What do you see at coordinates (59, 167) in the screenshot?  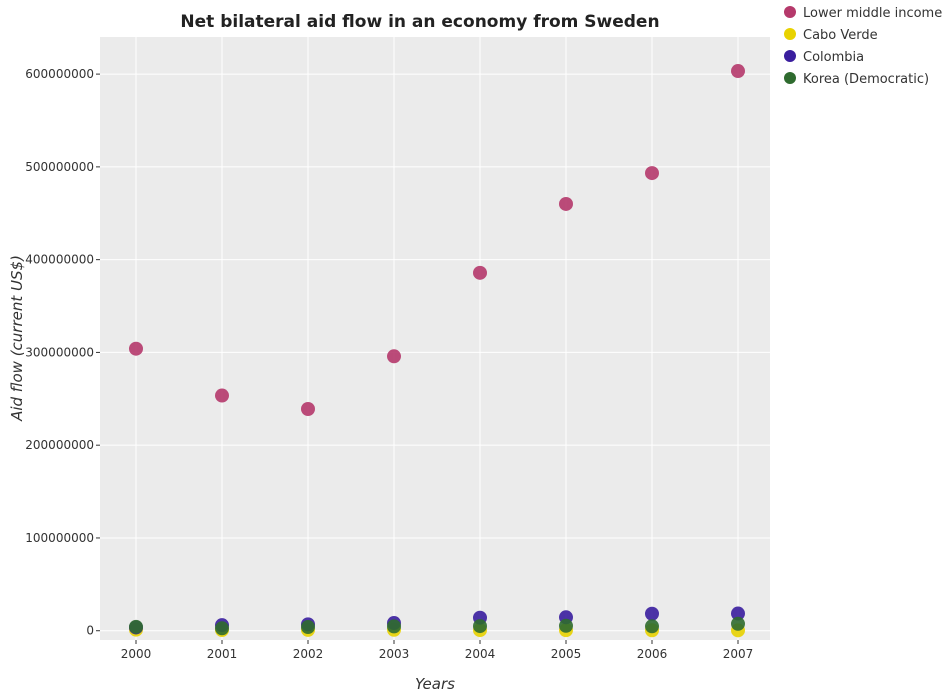 I see `y-tick-label: 500000000` at bounding box center [59, 167].